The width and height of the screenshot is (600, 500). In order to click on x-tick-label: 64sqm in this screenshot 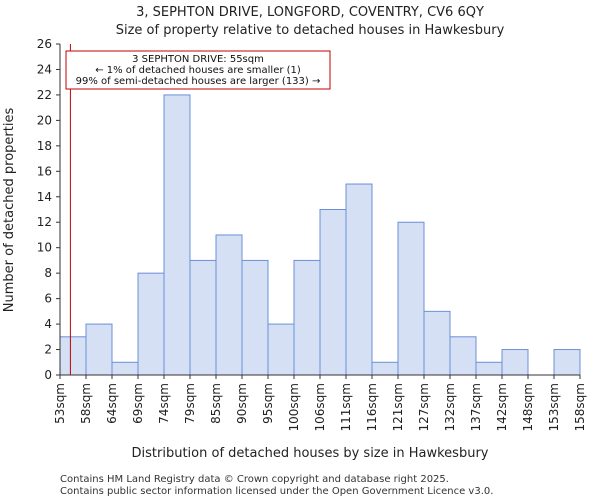, I will do `click(112, 403)`.